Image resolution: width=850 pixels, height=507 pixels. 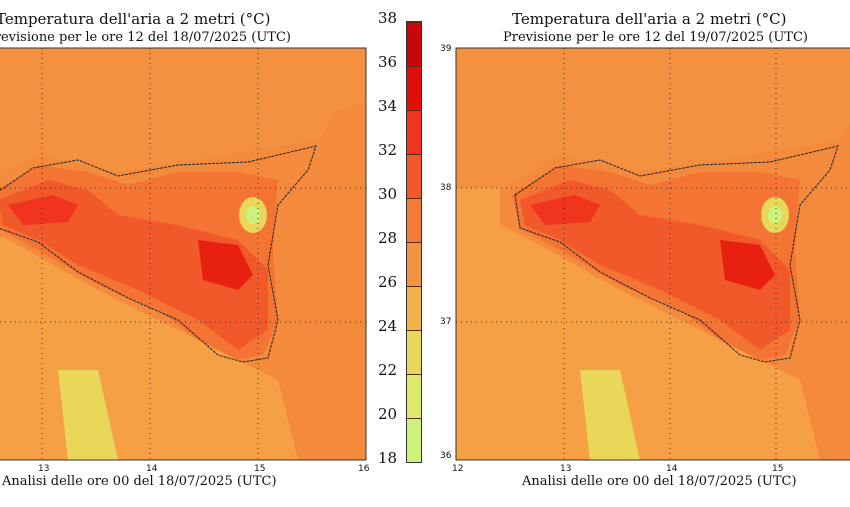 I want to click on colorbar-label: 28, so click(x=388, y=238).